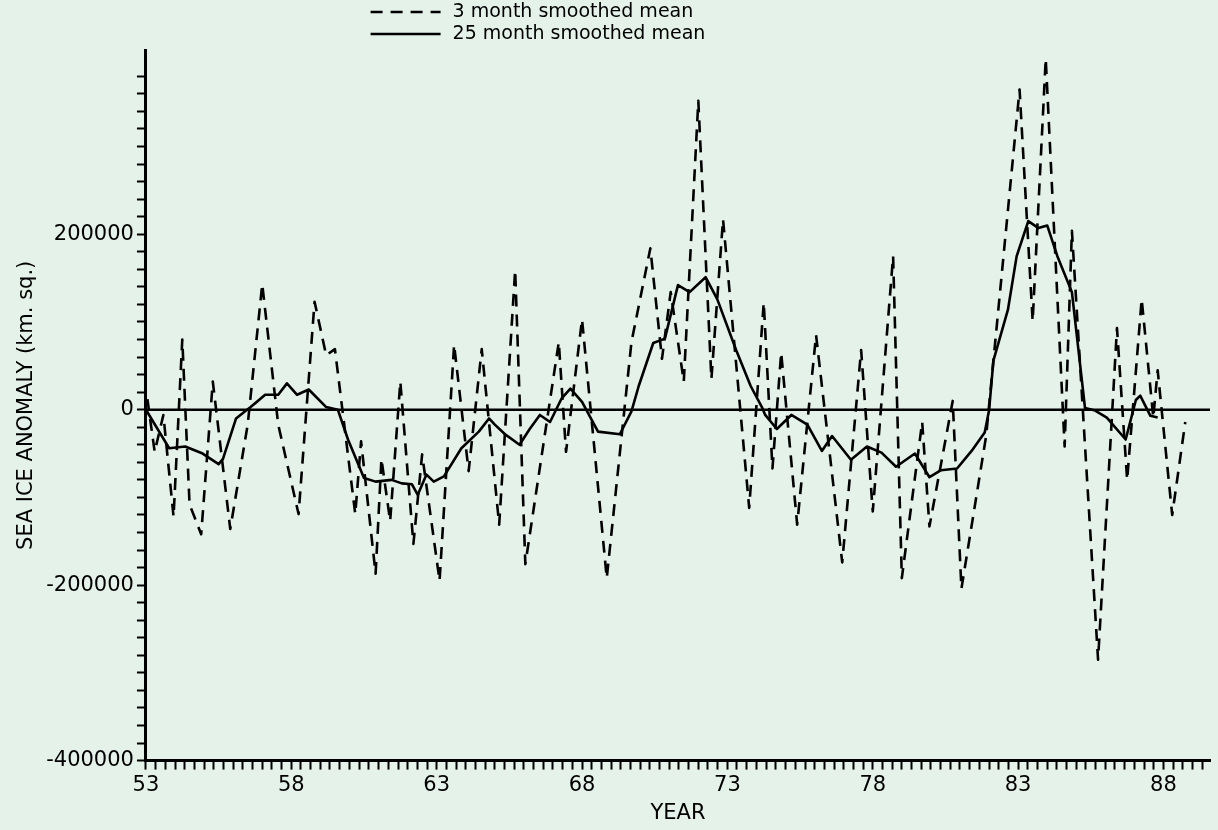 The width and height of the screenshot is (1218, 830). I want to click on y-axis-title: SEA ICE ANOMALY (km. sq.), so click(25, 405).